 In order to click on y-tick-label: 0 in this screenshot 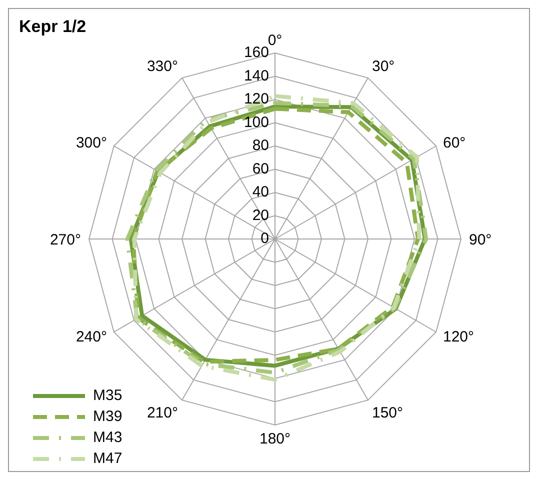, I will do `click(264, 238)`.